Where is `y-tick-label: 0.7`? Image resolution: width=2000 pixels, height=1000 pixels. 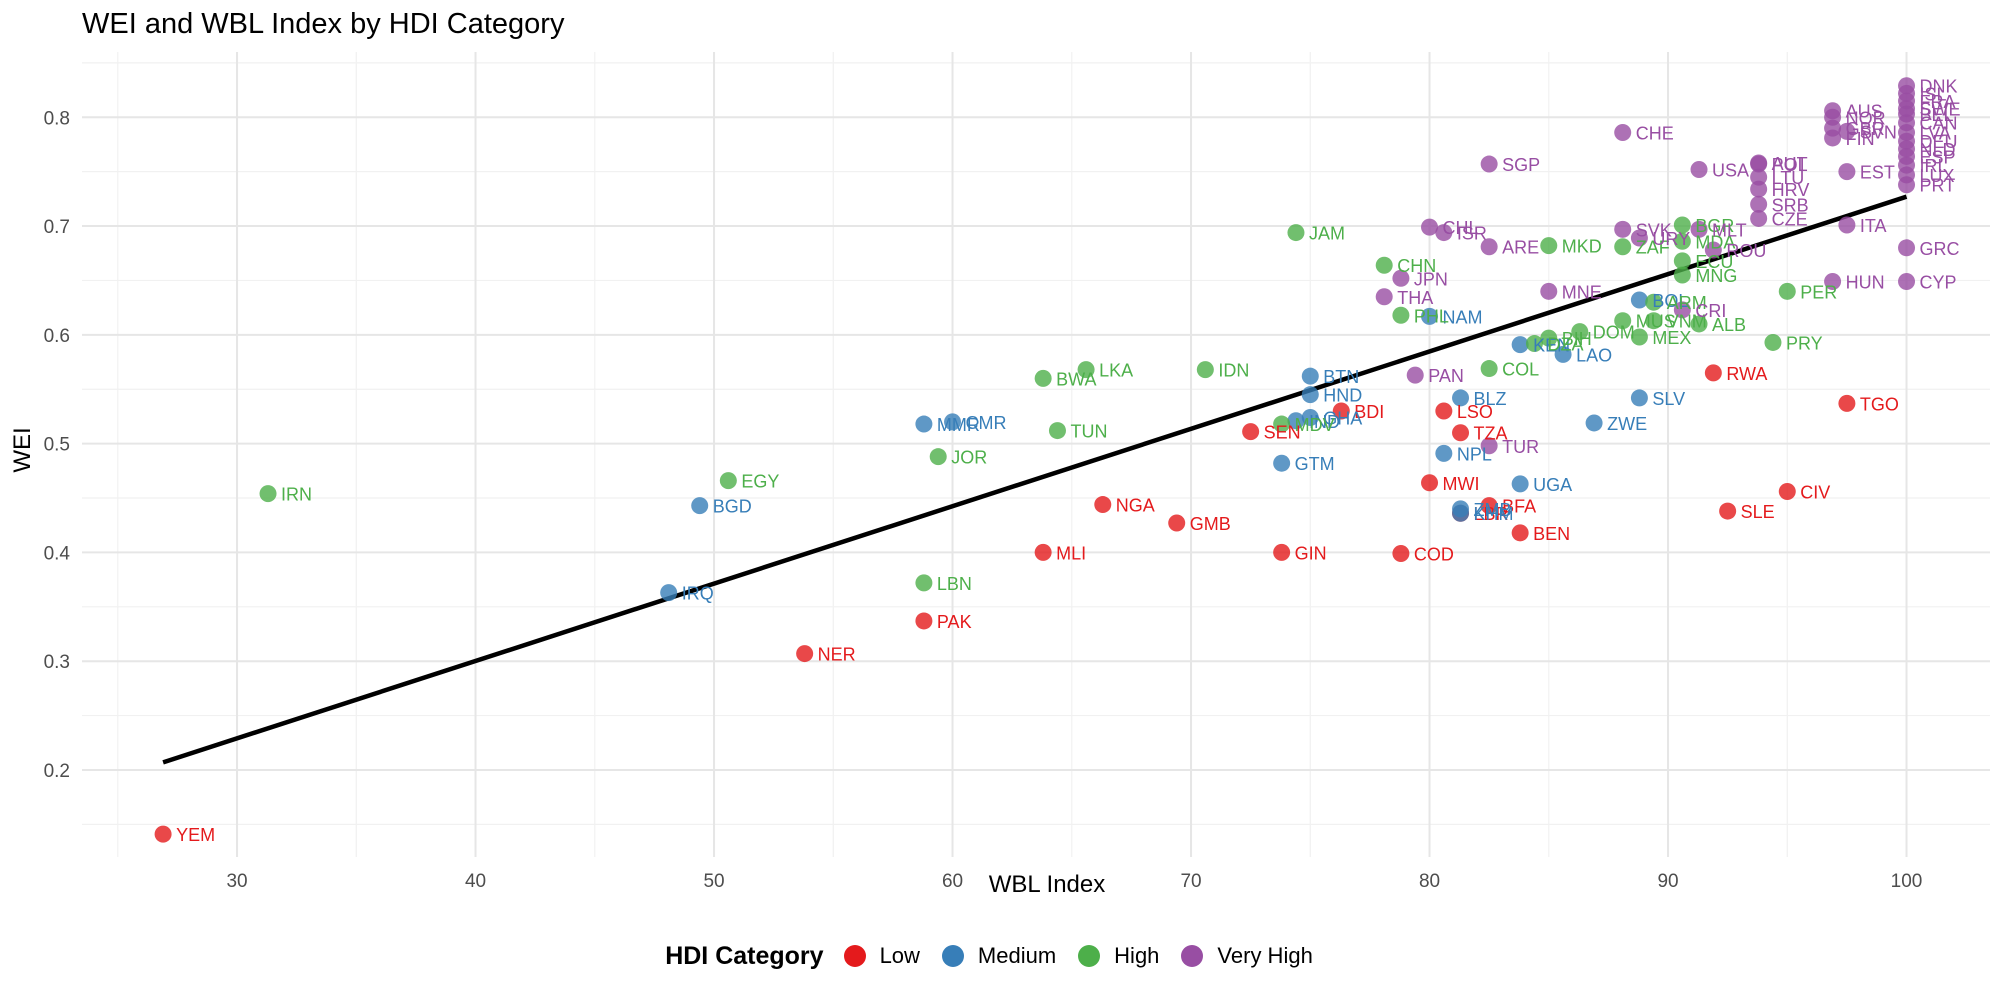 y-tick-label: 0.7 is located at coordinates (57, 227).